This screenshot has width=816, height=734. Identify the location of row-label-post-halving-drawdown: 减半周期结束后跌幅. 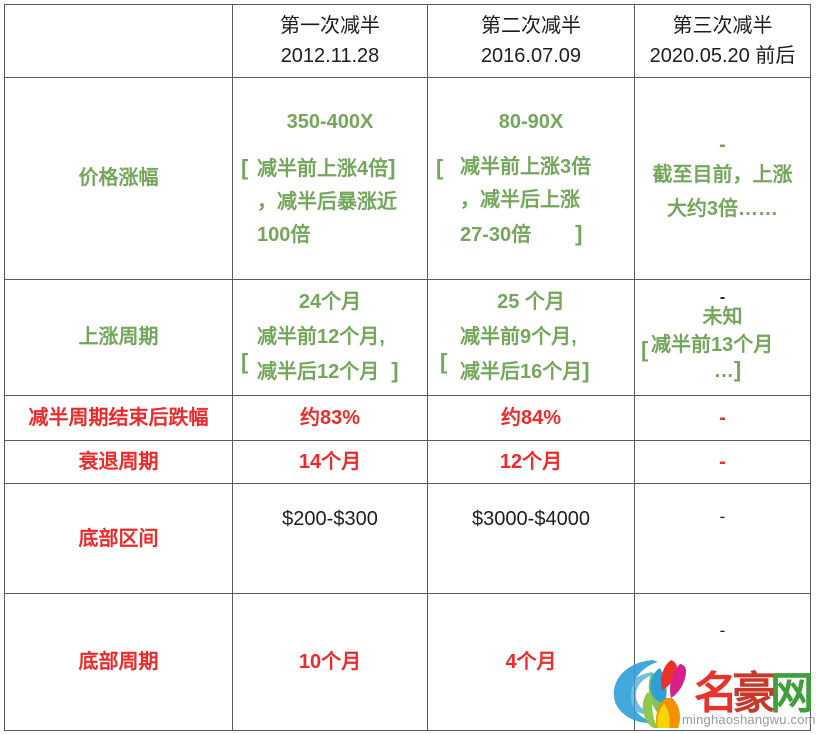
(118, 418).